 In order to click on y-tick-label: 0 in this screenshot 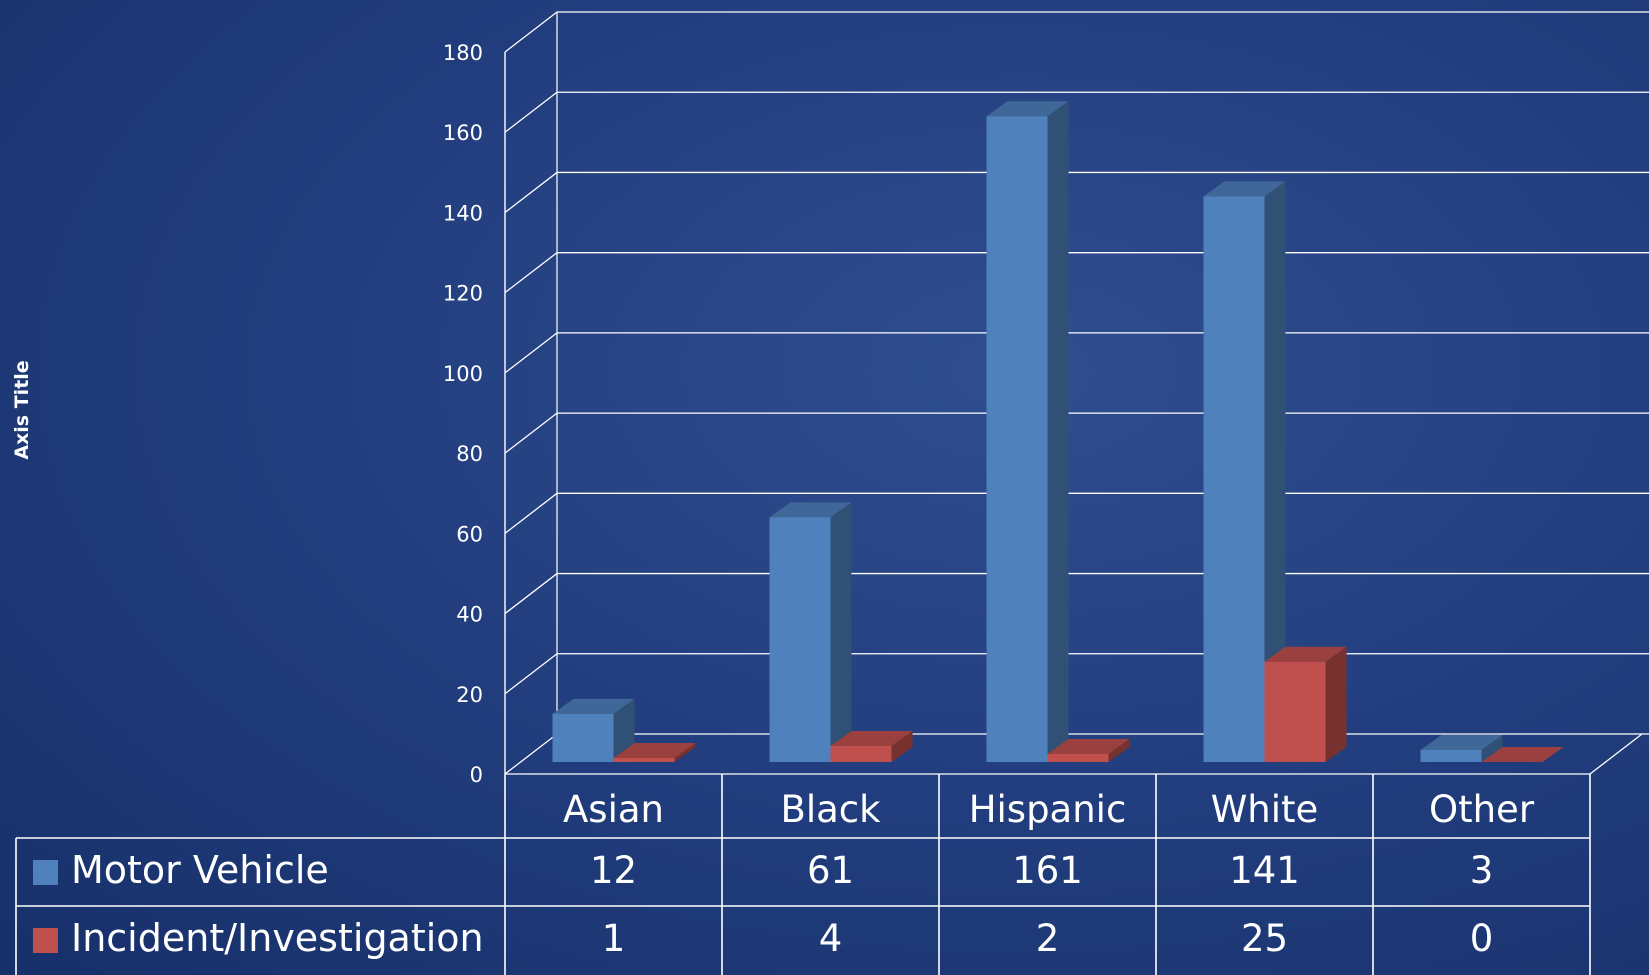, I will do `click(476, 775)`.